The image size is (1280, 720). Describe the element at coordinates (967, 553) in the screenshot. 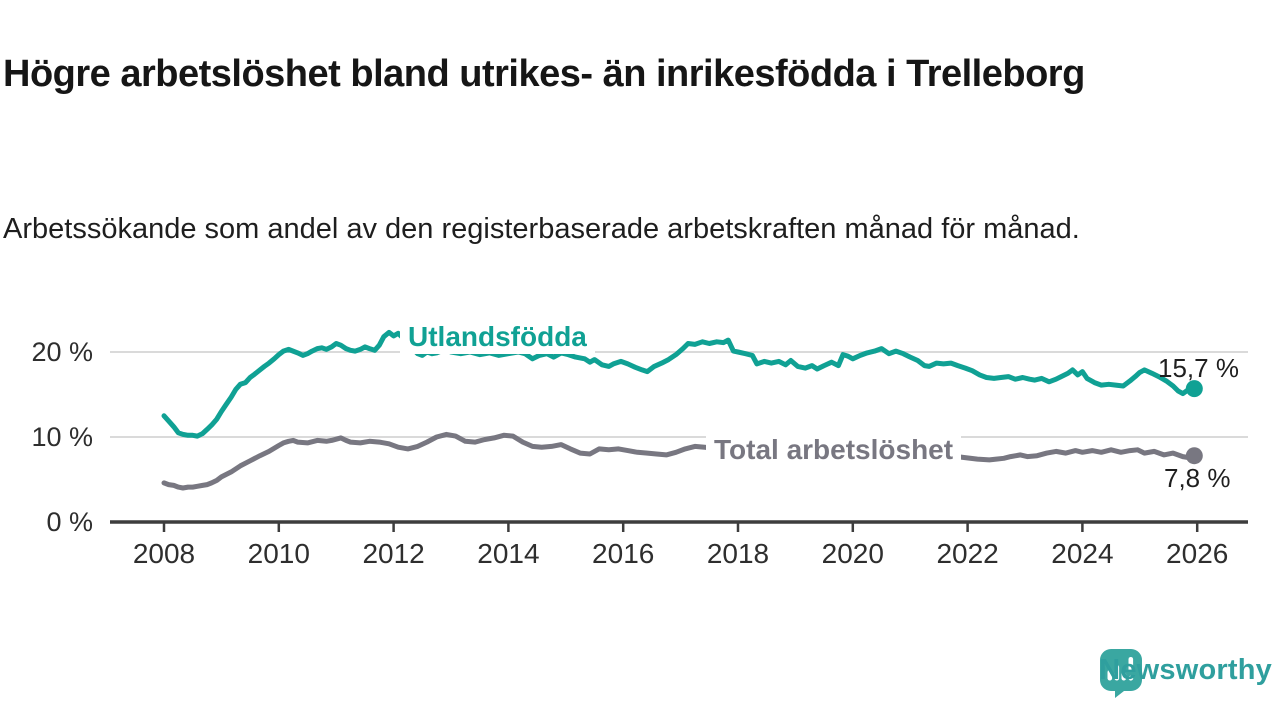

I see `x-tick-label: 2022` at that location.